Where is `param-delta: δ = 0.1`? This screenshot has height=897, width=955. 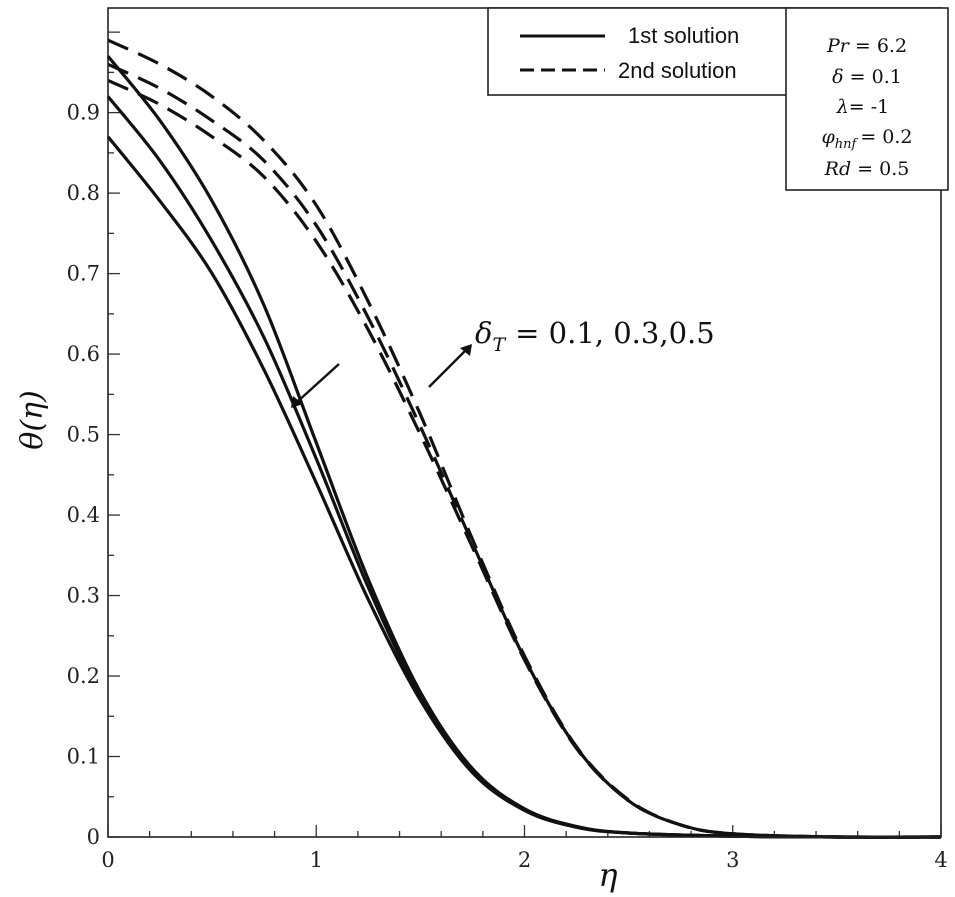 param-delta: δ = 0.1 is located at coordinates (867, 77).